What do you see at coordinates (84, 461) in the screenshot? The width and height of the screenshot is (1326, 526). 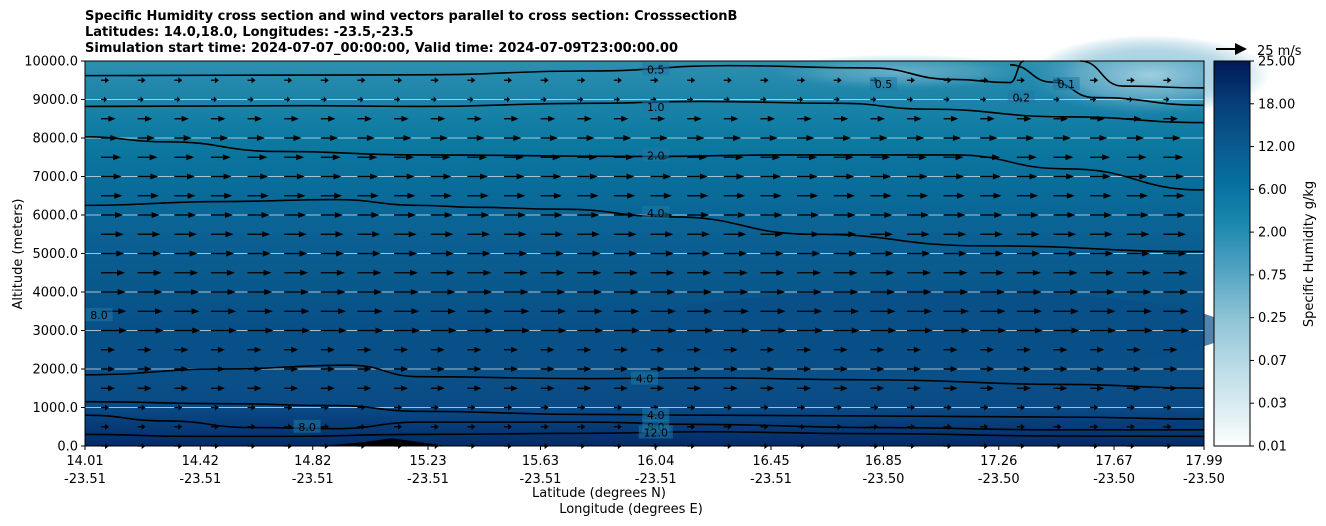 I see `x-tick-label-lat: 14.01` at bounding box center [84, 461].